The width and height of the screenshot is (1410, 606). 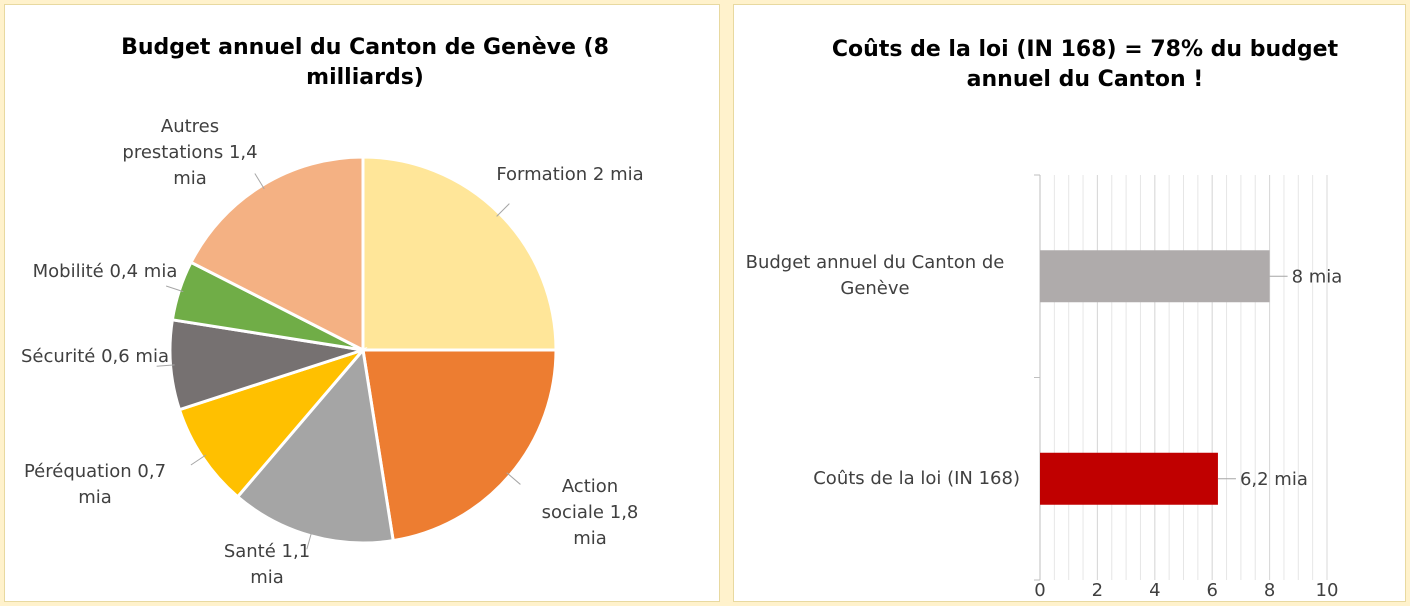 What do you see at coordinates (580, 499) in the screenshot?
I see `category-label: Action sociale` at bounding box center [580, 499].